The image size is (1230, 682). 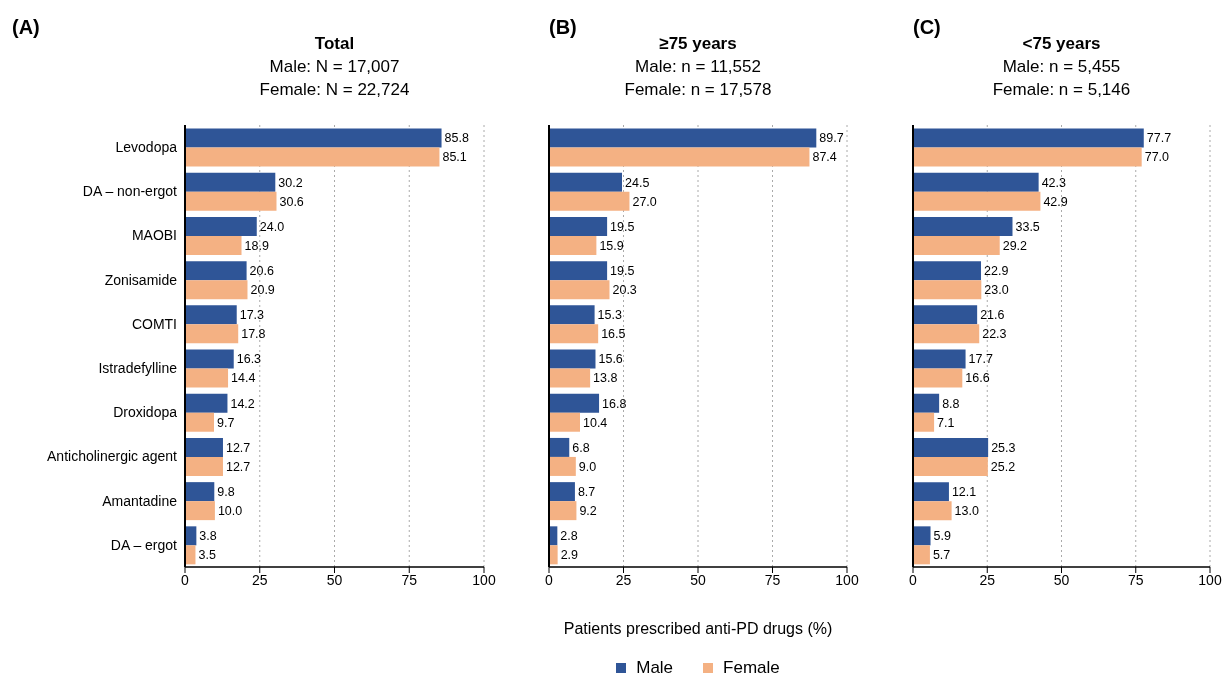 What do you see at coordinates (154, 235) in the screenshot?
I see `y-tick-label: MAOBI` at bounding box center [154, 235].